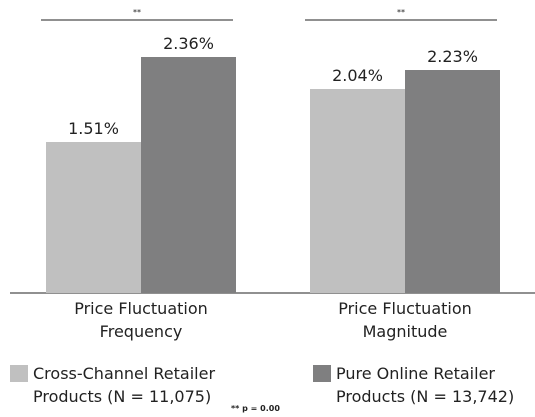 The image size is (535, 417). What do you see at coordinates (452, 56) in the screenshot?
I see `value-label: 2.23%` at bounding box center [452, 56].